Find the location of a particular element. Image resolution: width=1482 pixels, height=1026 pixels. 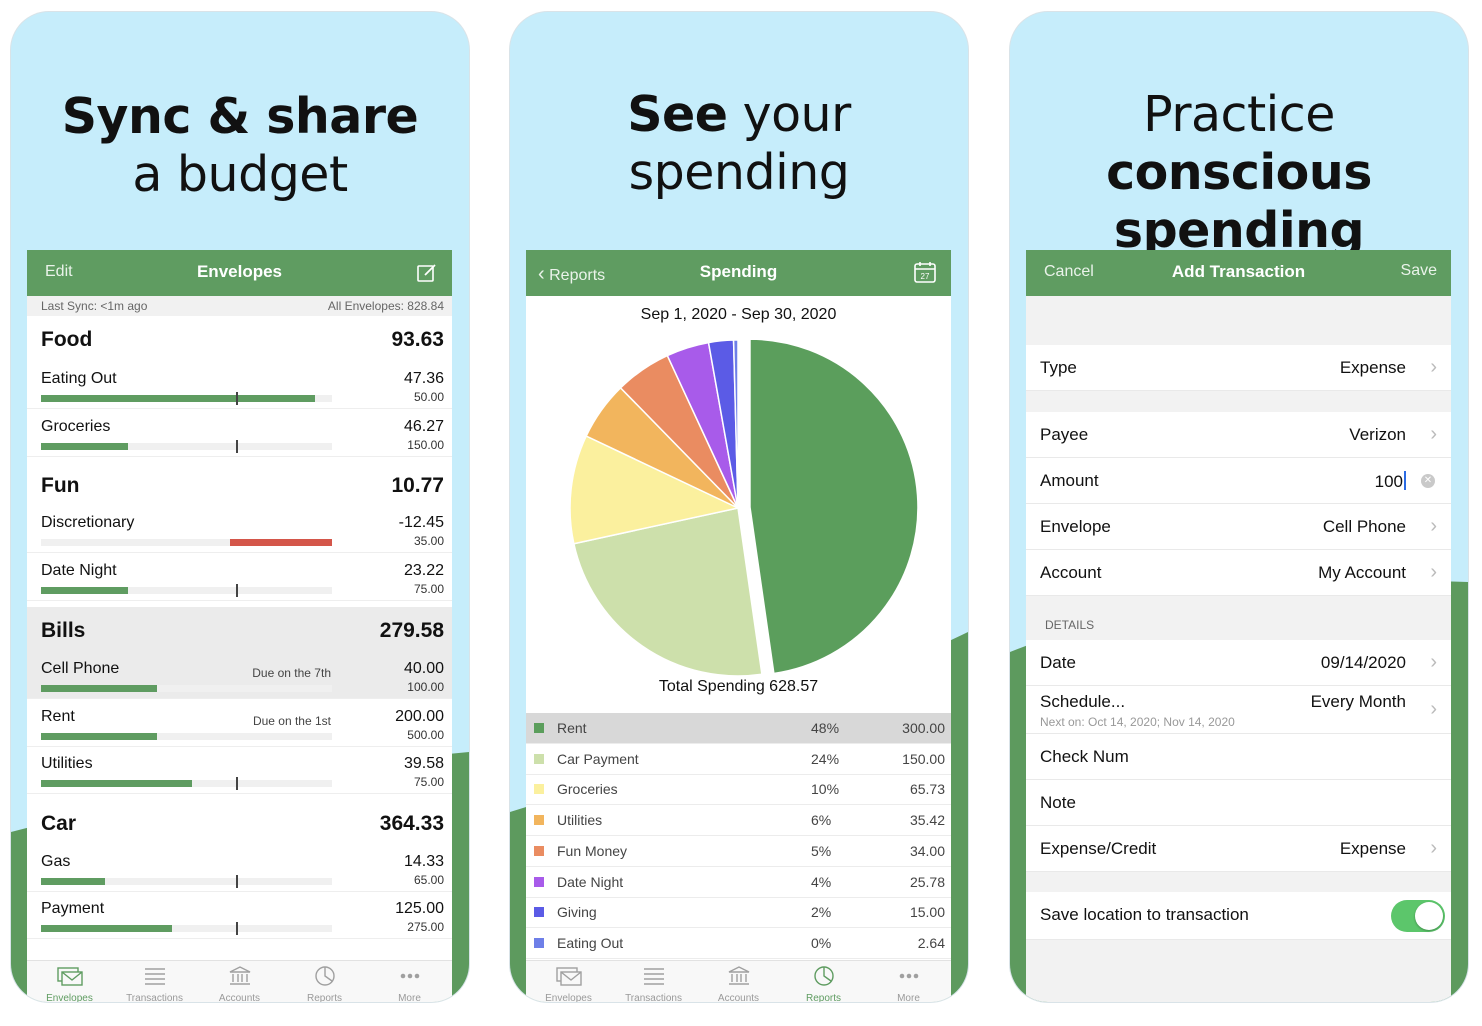

legend-row: Groceries 10% 65.73 is located at coordinates (738, 790).